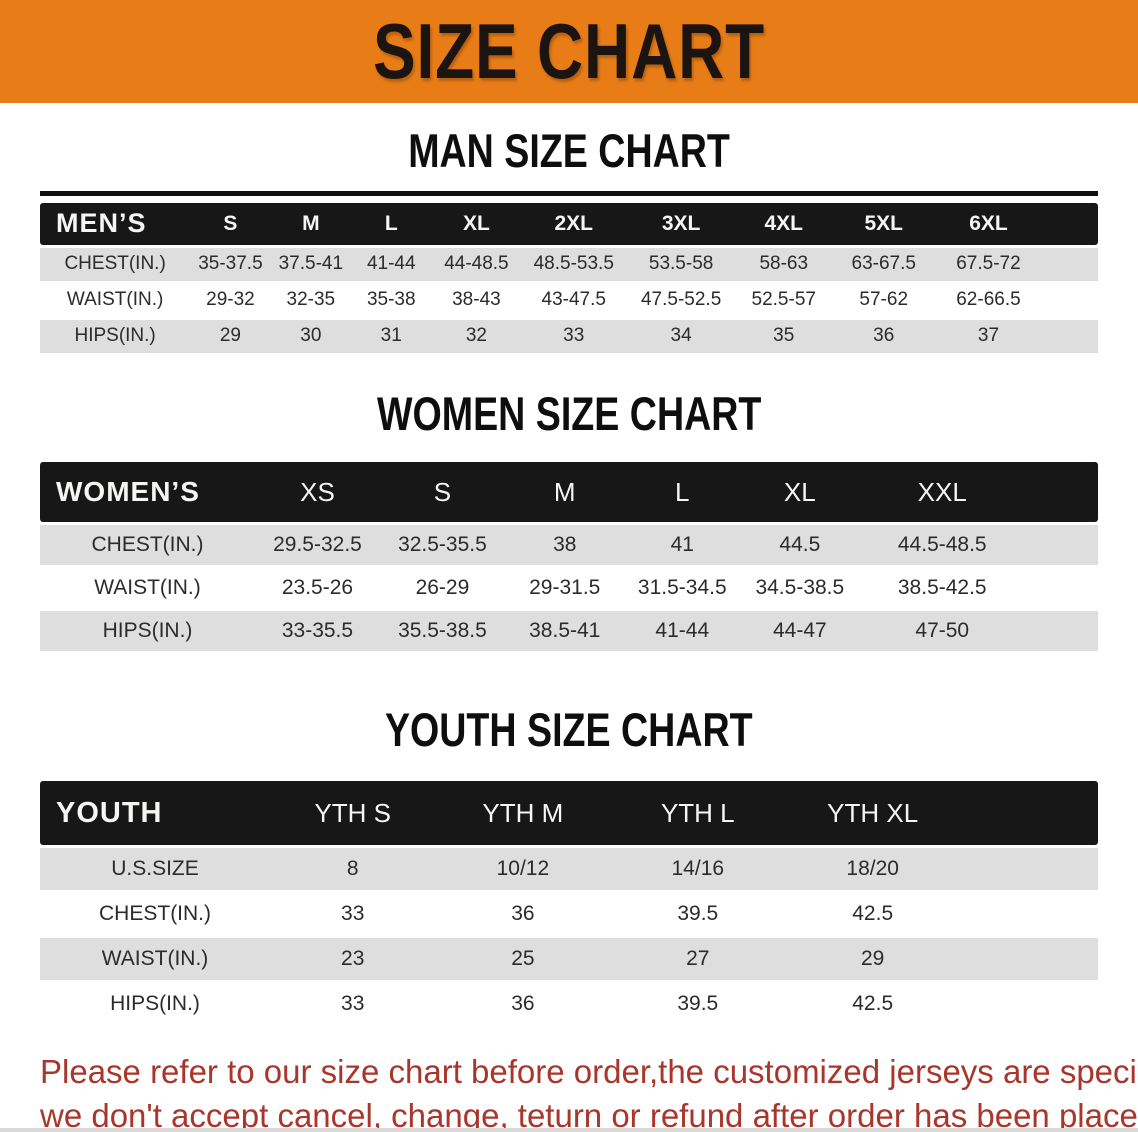 This screenshot has width=1138, height=1132. I want to click on women-section-heading: WOMEN SIZE CHART, so click(569, 413).